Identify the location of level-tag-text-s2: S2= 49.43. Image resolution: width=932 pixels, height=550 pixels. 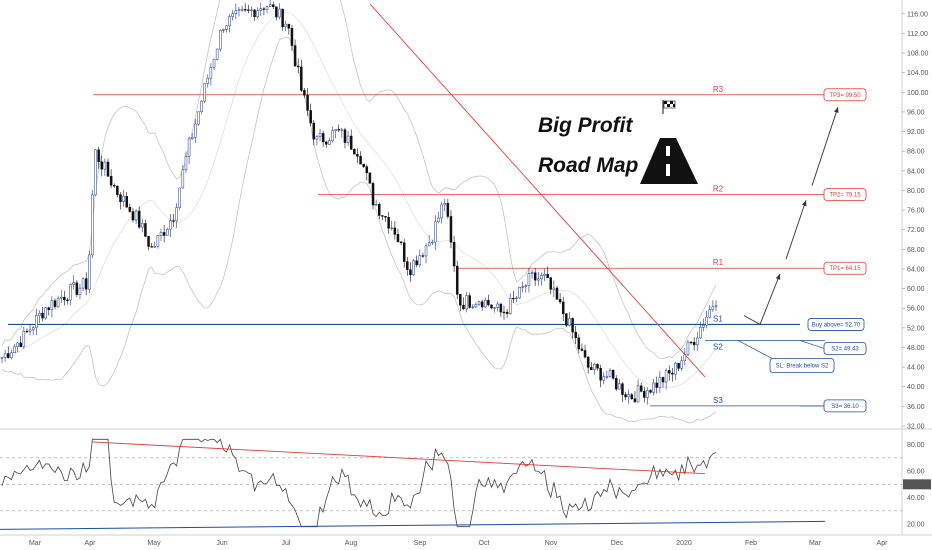
(845, 349).